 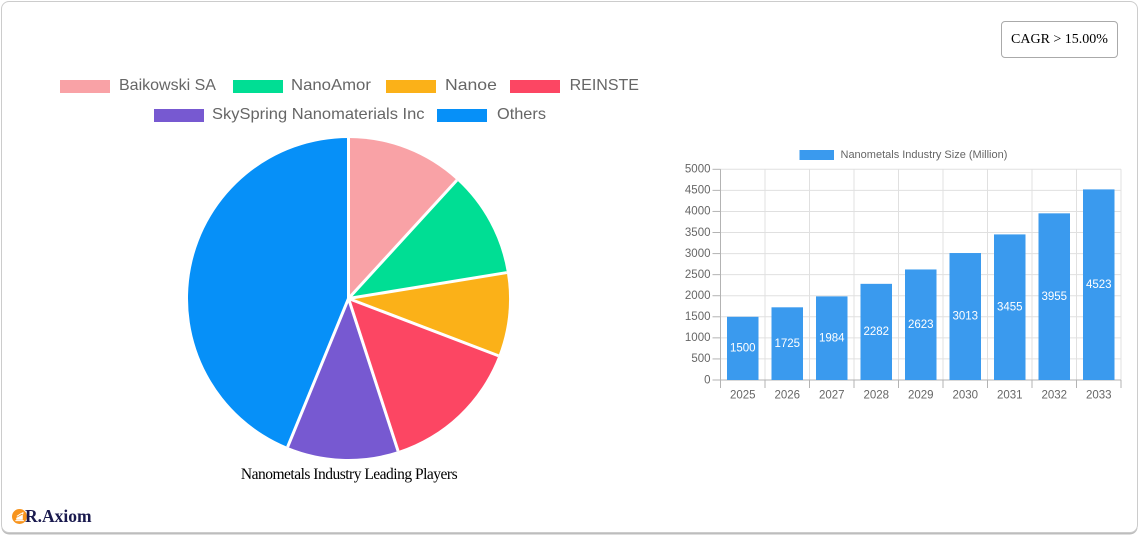 I want to click on svg-text: 2031, so click(x=1010, y=396).